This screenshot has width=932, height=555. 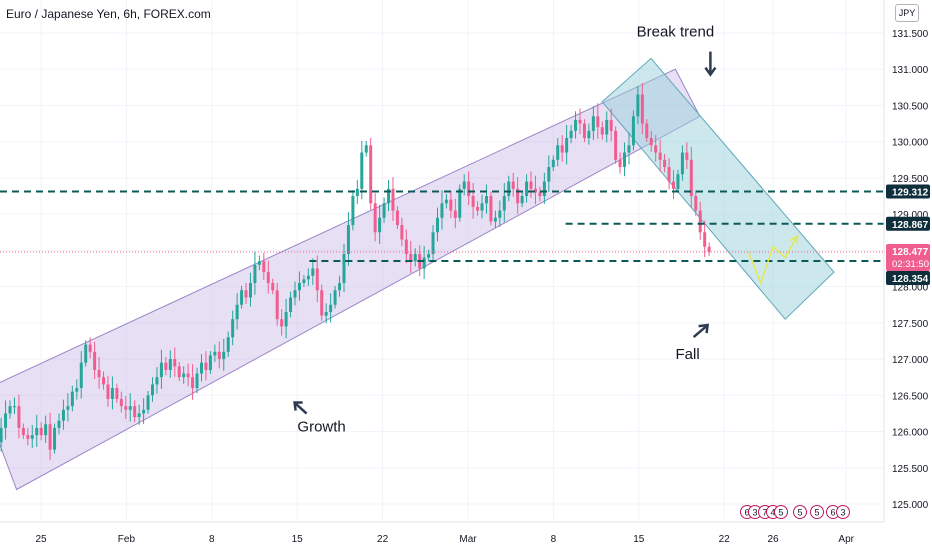 What do you see at coordinates (754, 513) in the screenshot?
I see `event-marker-count: 3` at bounding box center [754, 513].